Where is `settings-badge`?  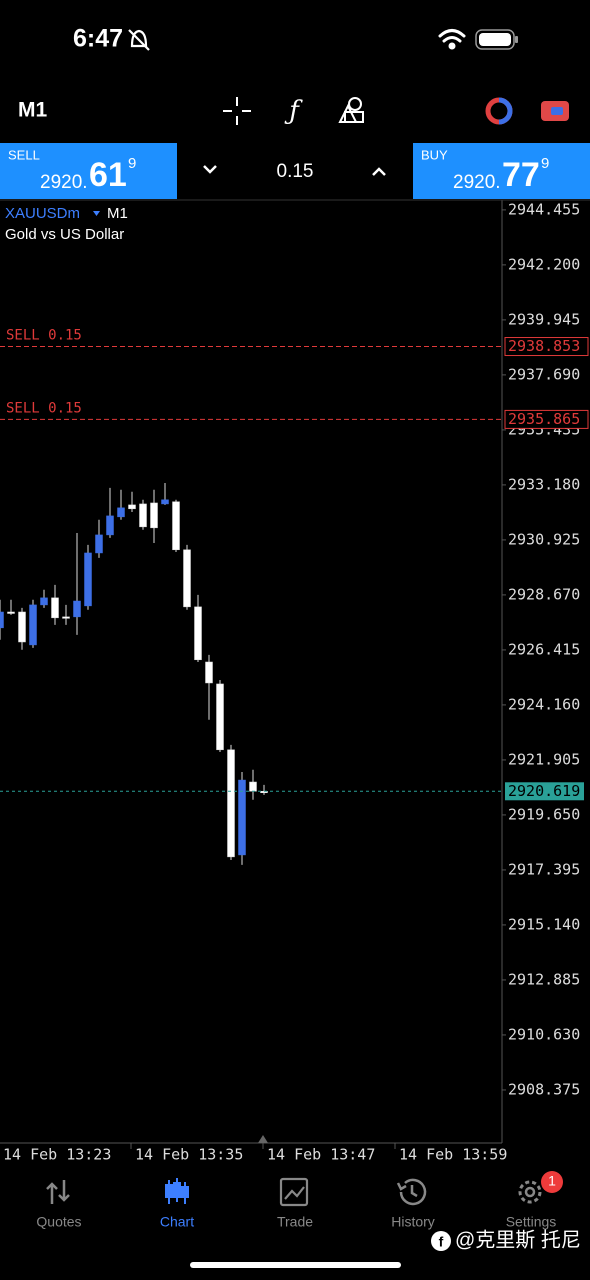 settings-badge is located at coordinates (552, 1182).